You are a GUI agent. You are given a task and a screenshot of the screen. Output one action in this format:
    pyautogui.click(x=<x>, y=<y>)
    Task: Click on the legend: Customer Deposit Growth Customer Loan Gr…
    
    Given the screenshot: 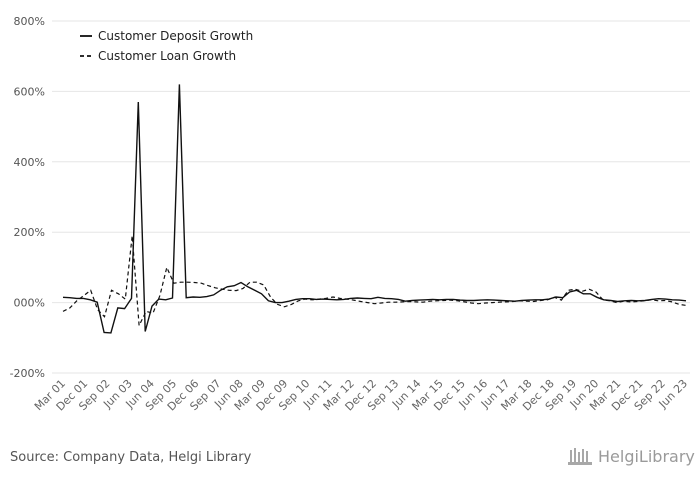 What is the action you would take?
    pyautogui.click(x=166, y=46)
    